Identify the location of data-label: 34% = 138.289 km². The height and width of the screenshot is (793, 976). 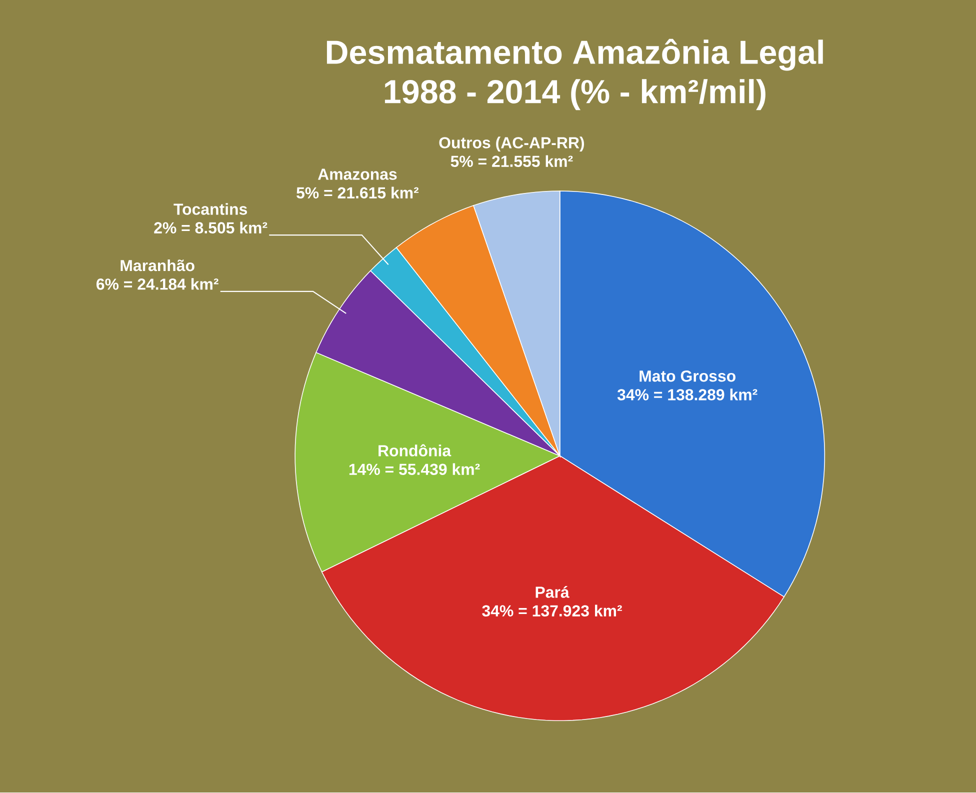
(687, 394).